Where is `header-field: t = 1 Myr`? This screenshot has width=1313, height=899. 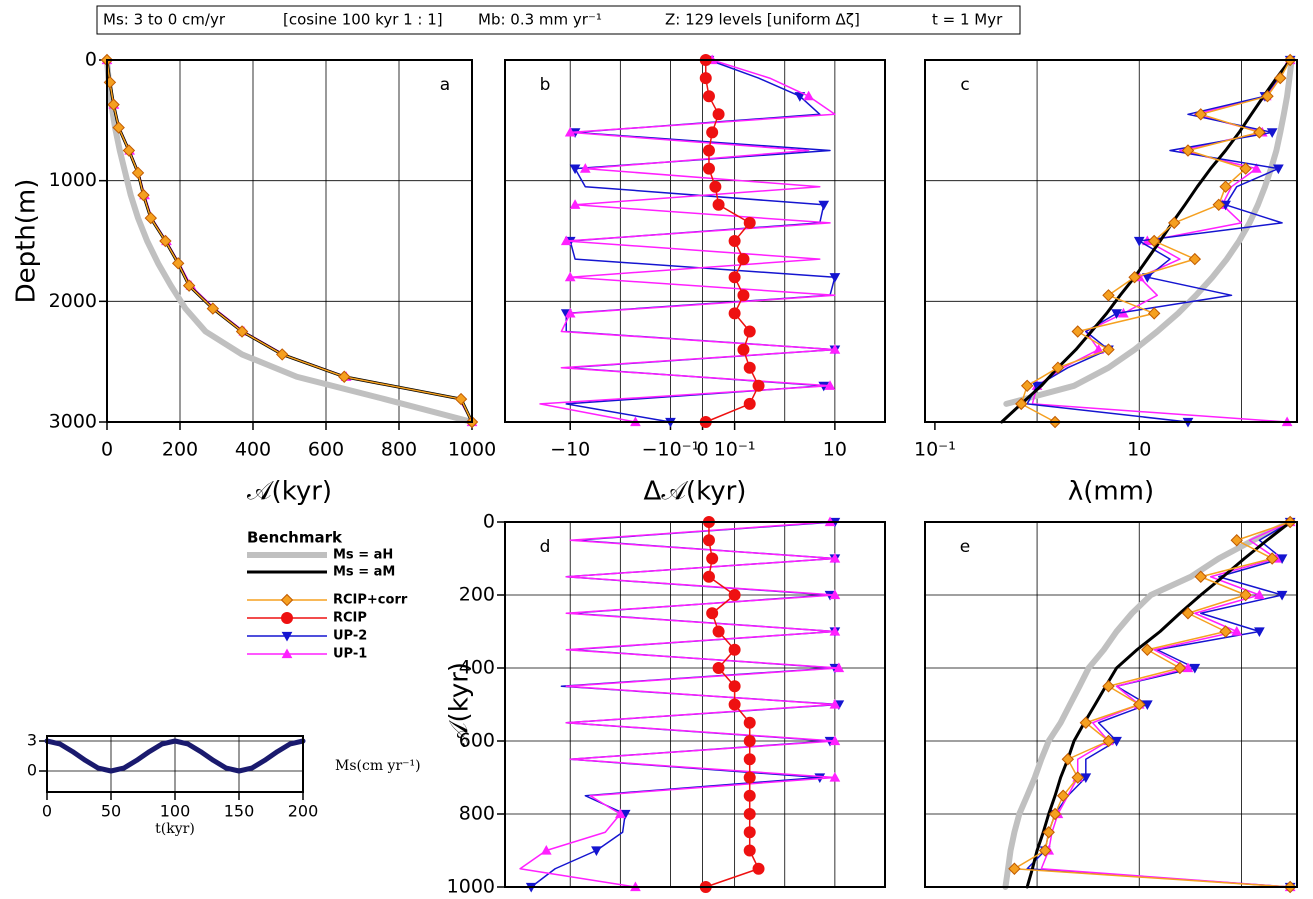
header-field: t = 1 Myr is located at coordinates (967, 20).